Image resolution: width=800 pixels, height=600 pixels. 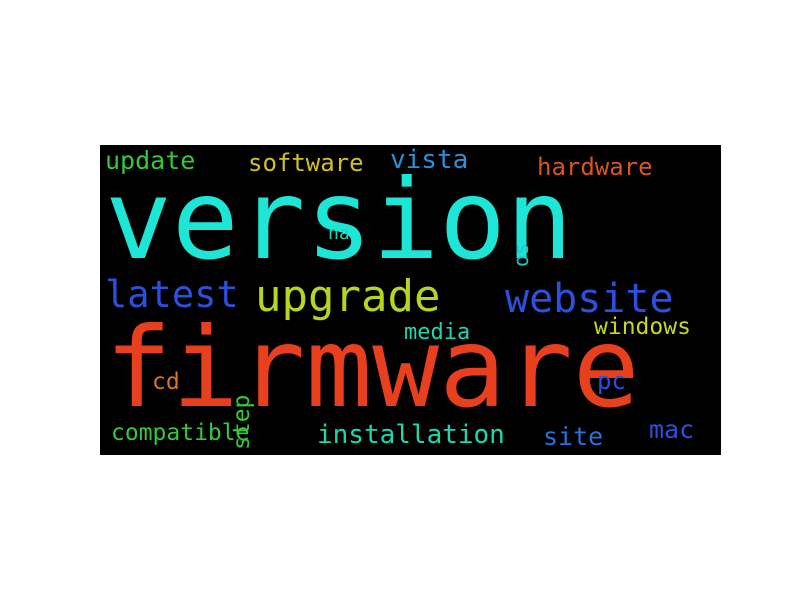 What do you see at coordinates (672, 429) in the screenshot?
I see `word-mac: mac` at bounding box center [672, 429].